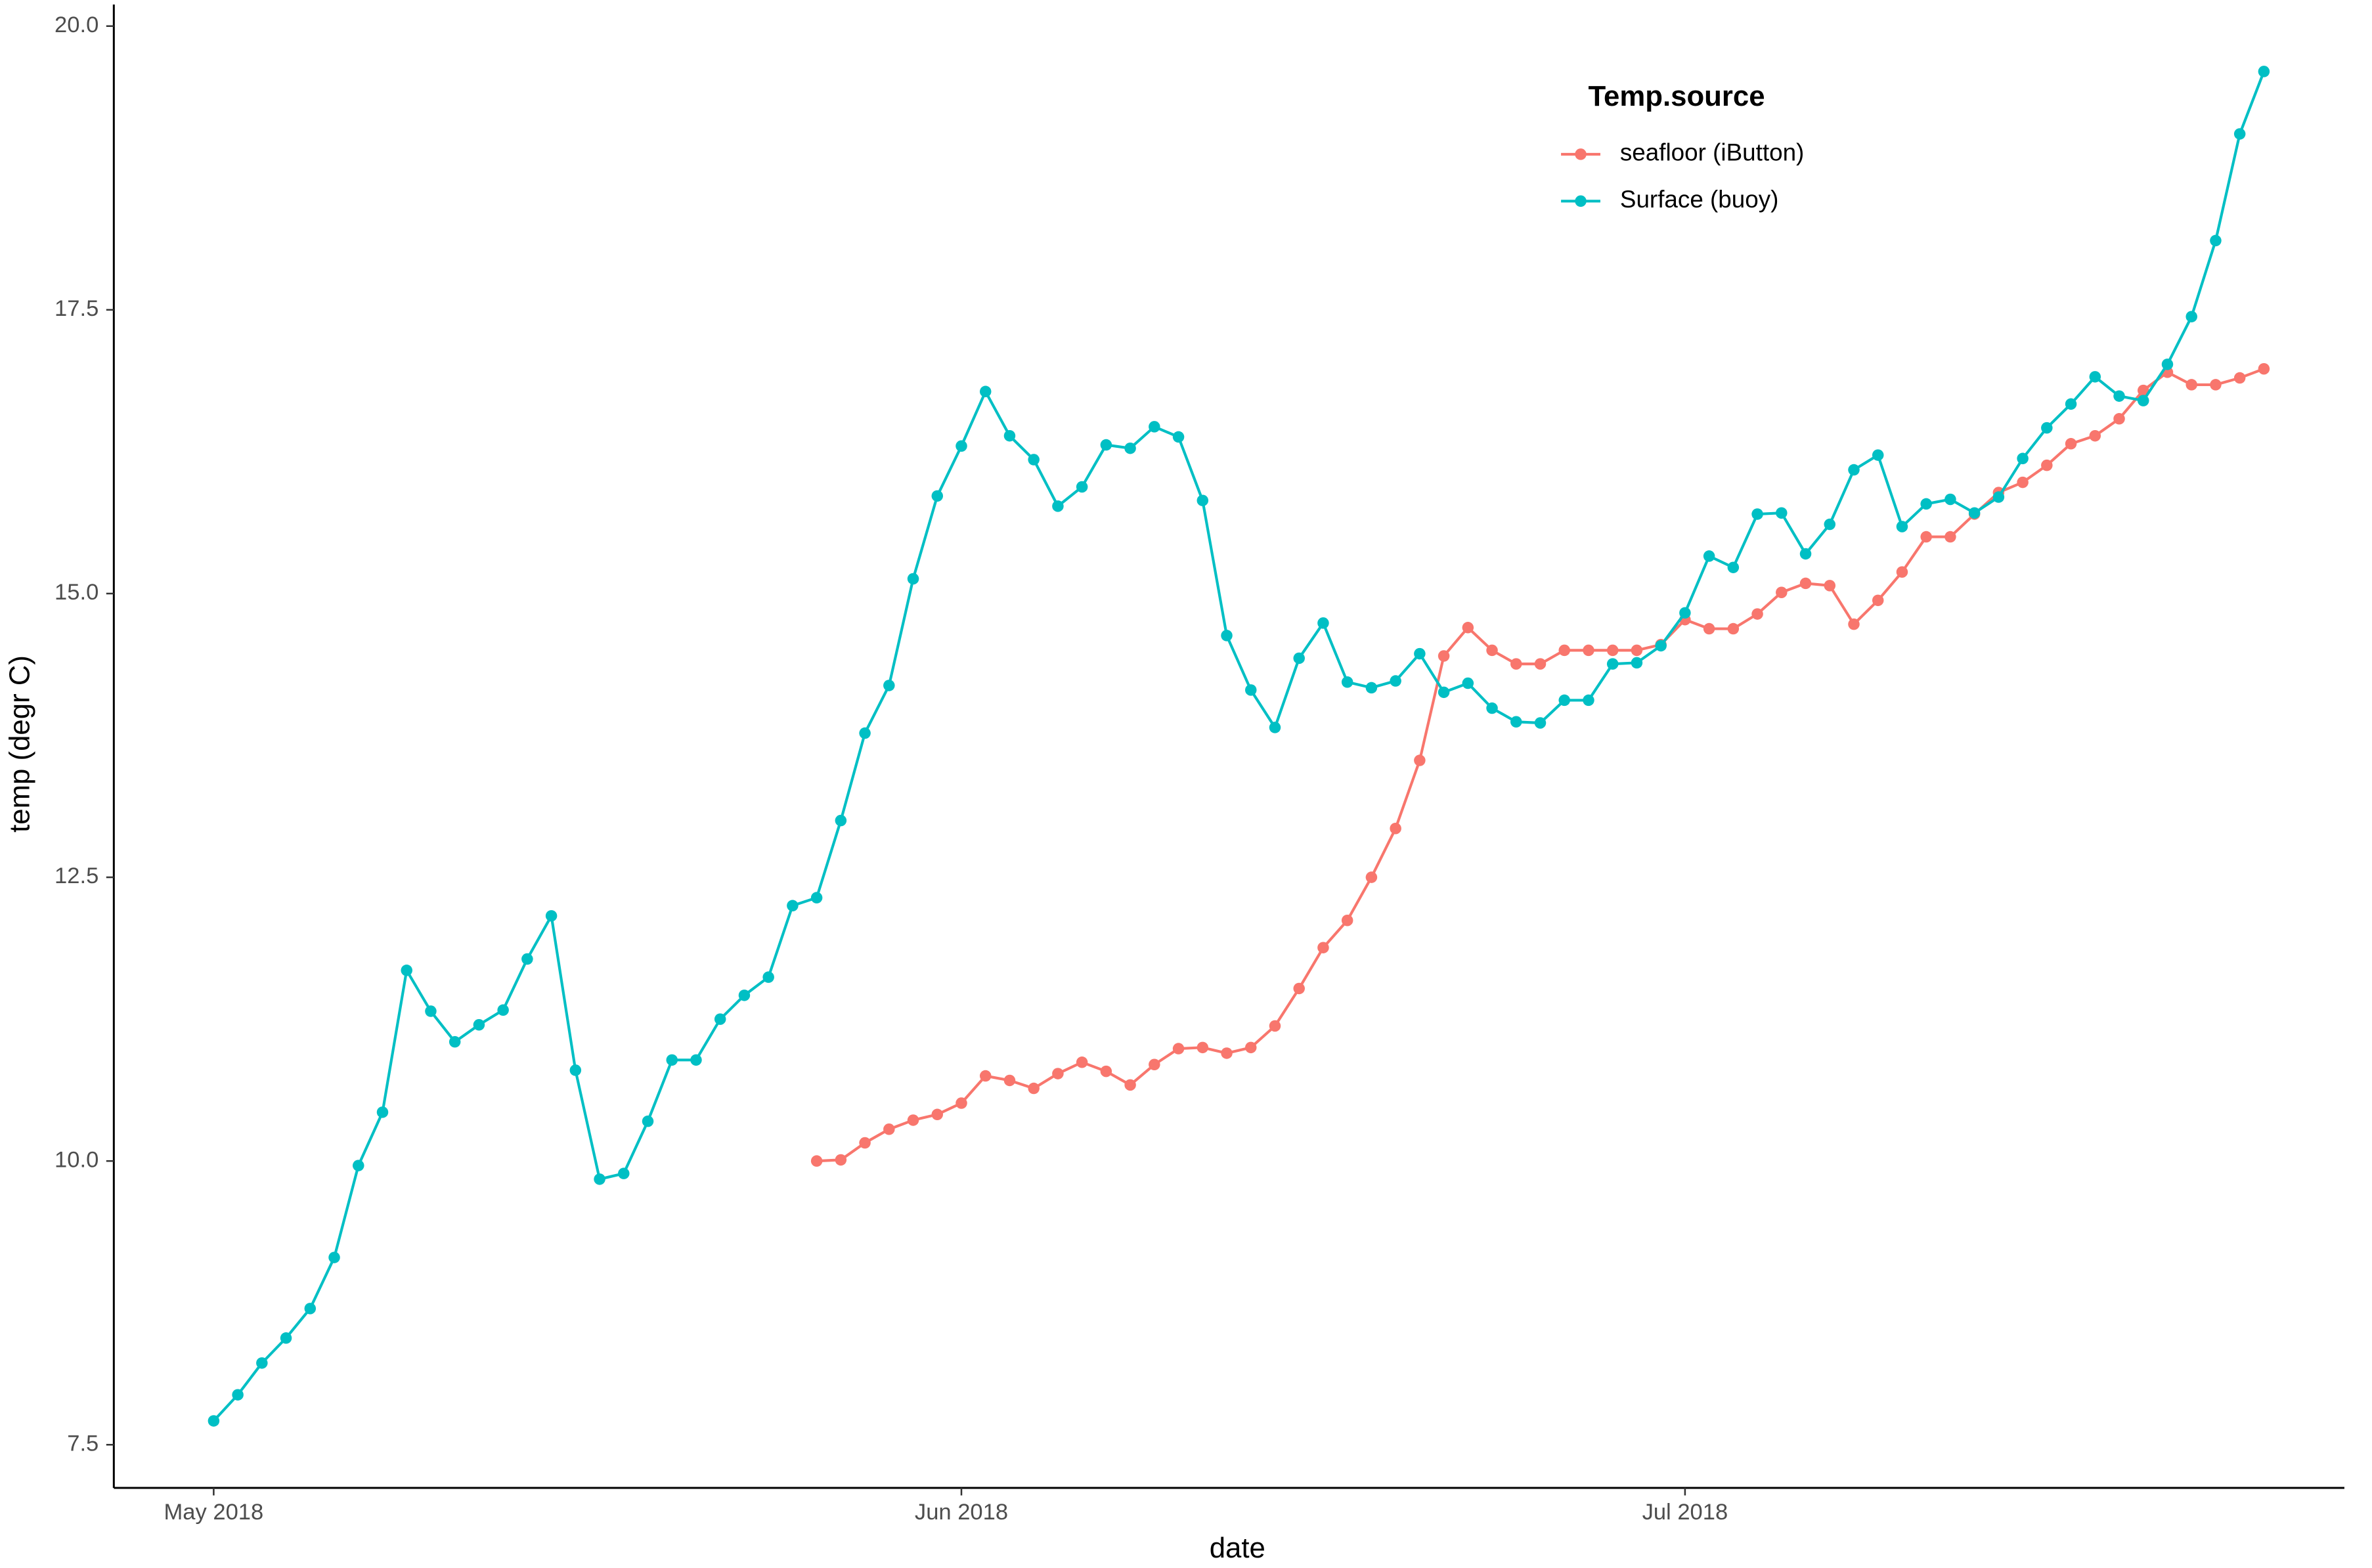 This screenshot has height=1568, width=2372. I want to click on x-axis-title: date, so click(1237, 1548).